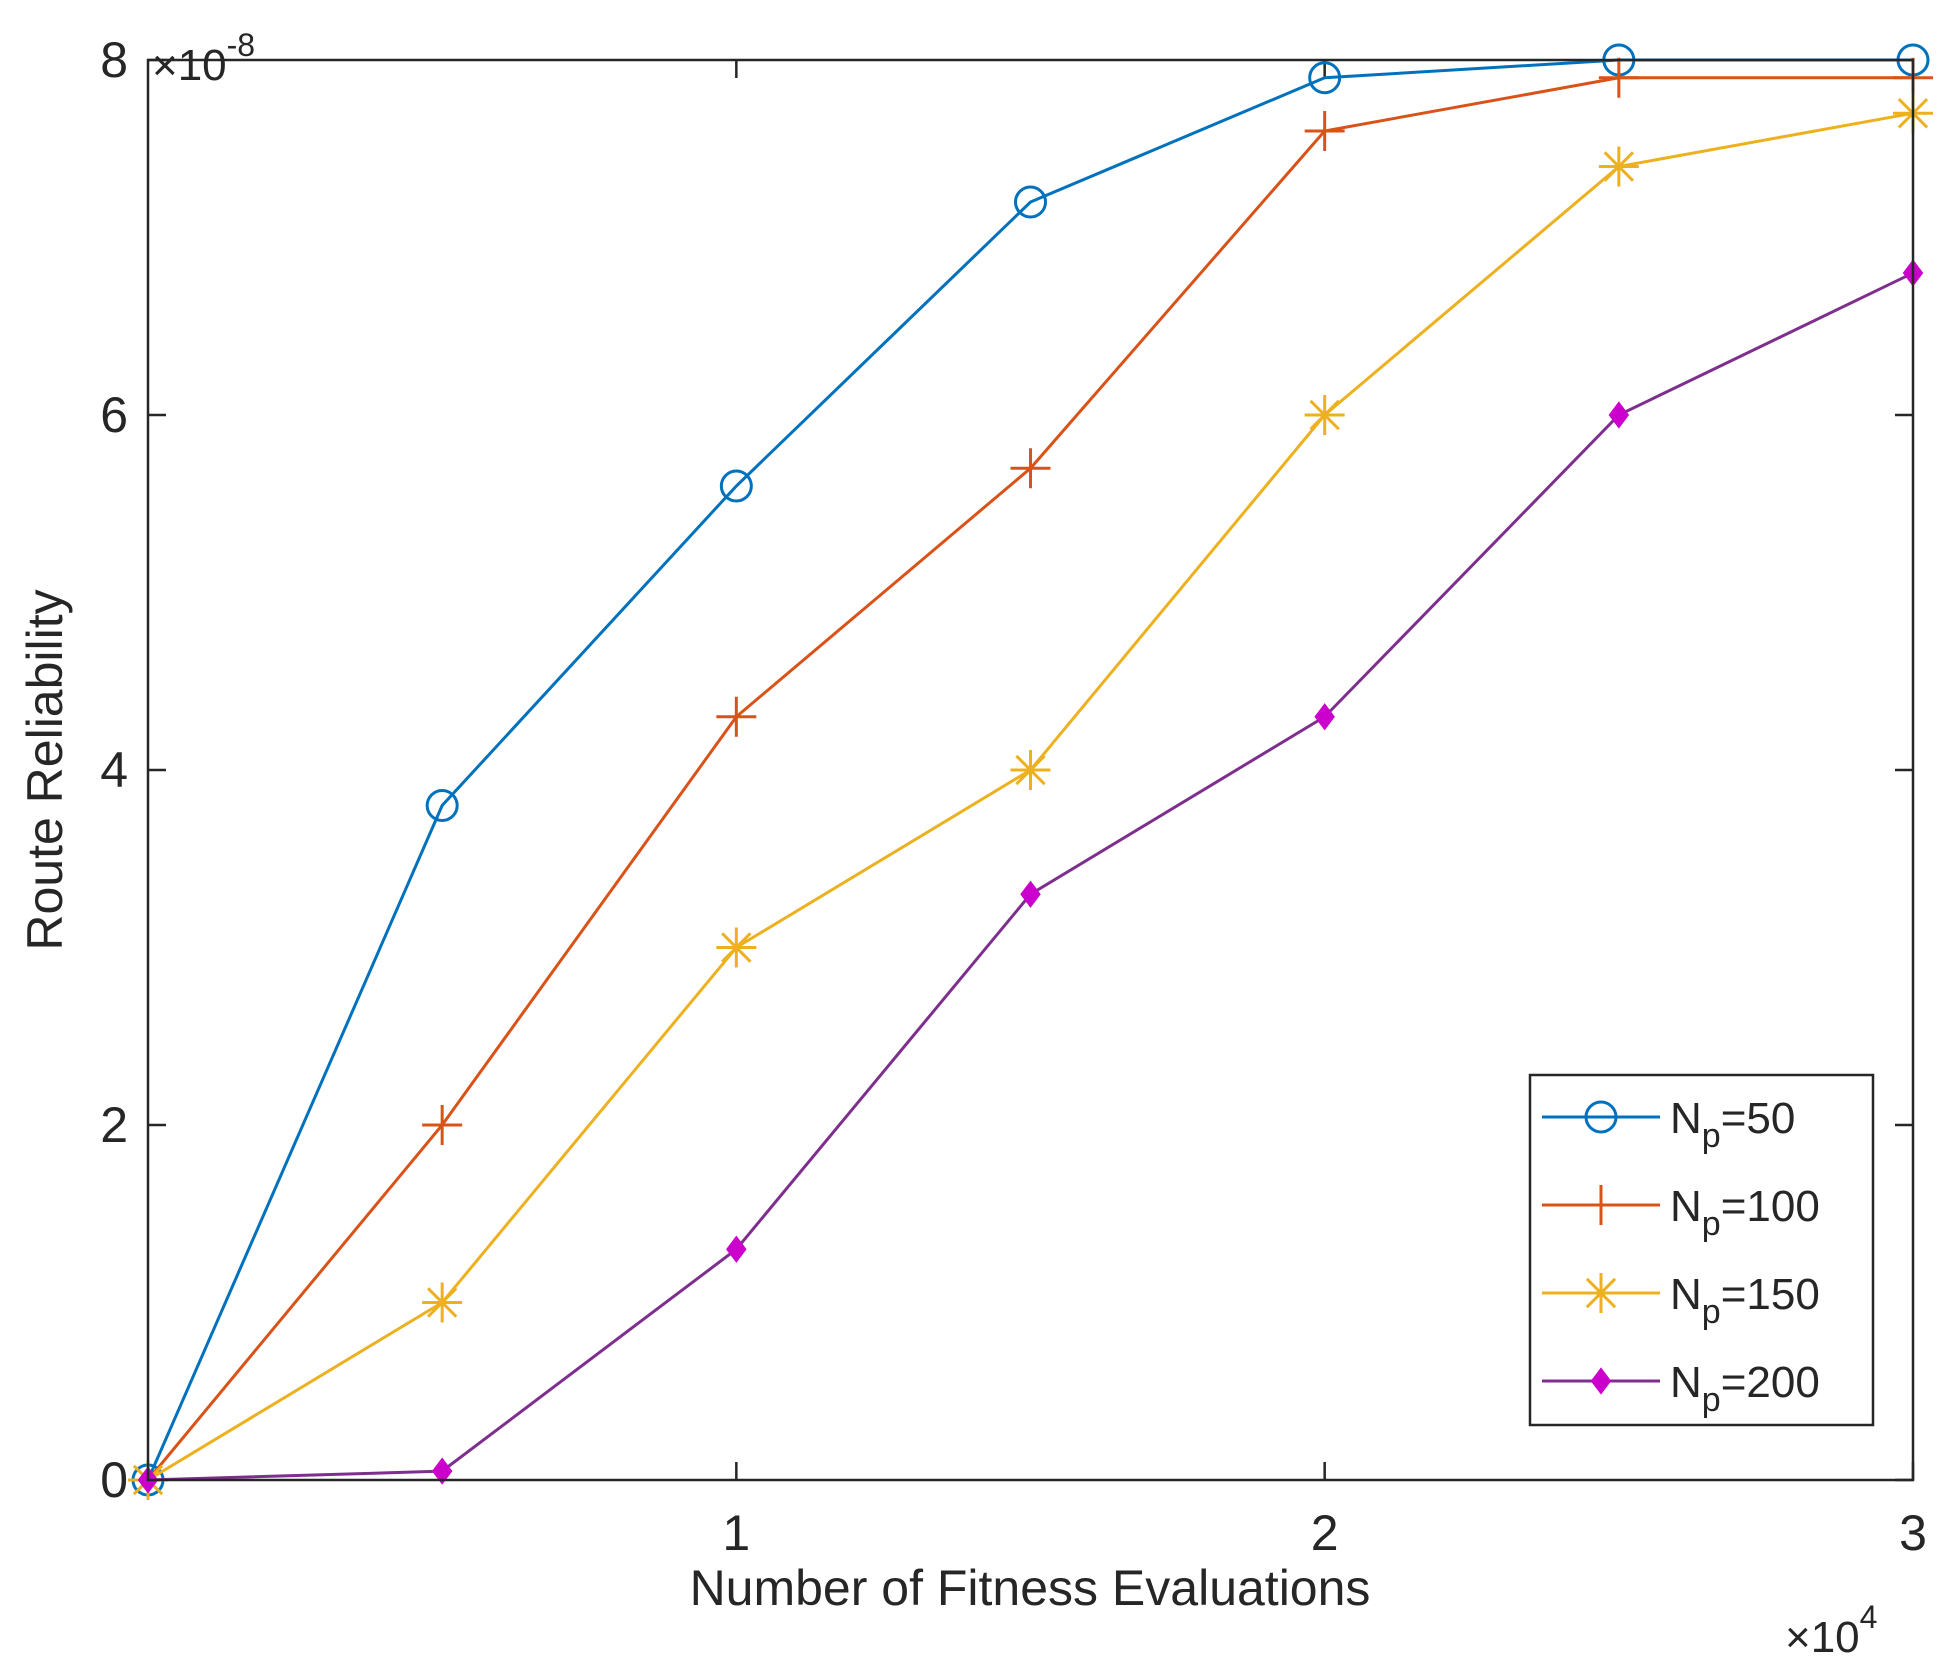 The height and width of the screenshot is (1672, 1945). What do you see at coordinates (1030, 1588) in the screenshot?
I see `x-axis-label: Number of Fitness Evaluations` at bounding box center [1030, 1588].